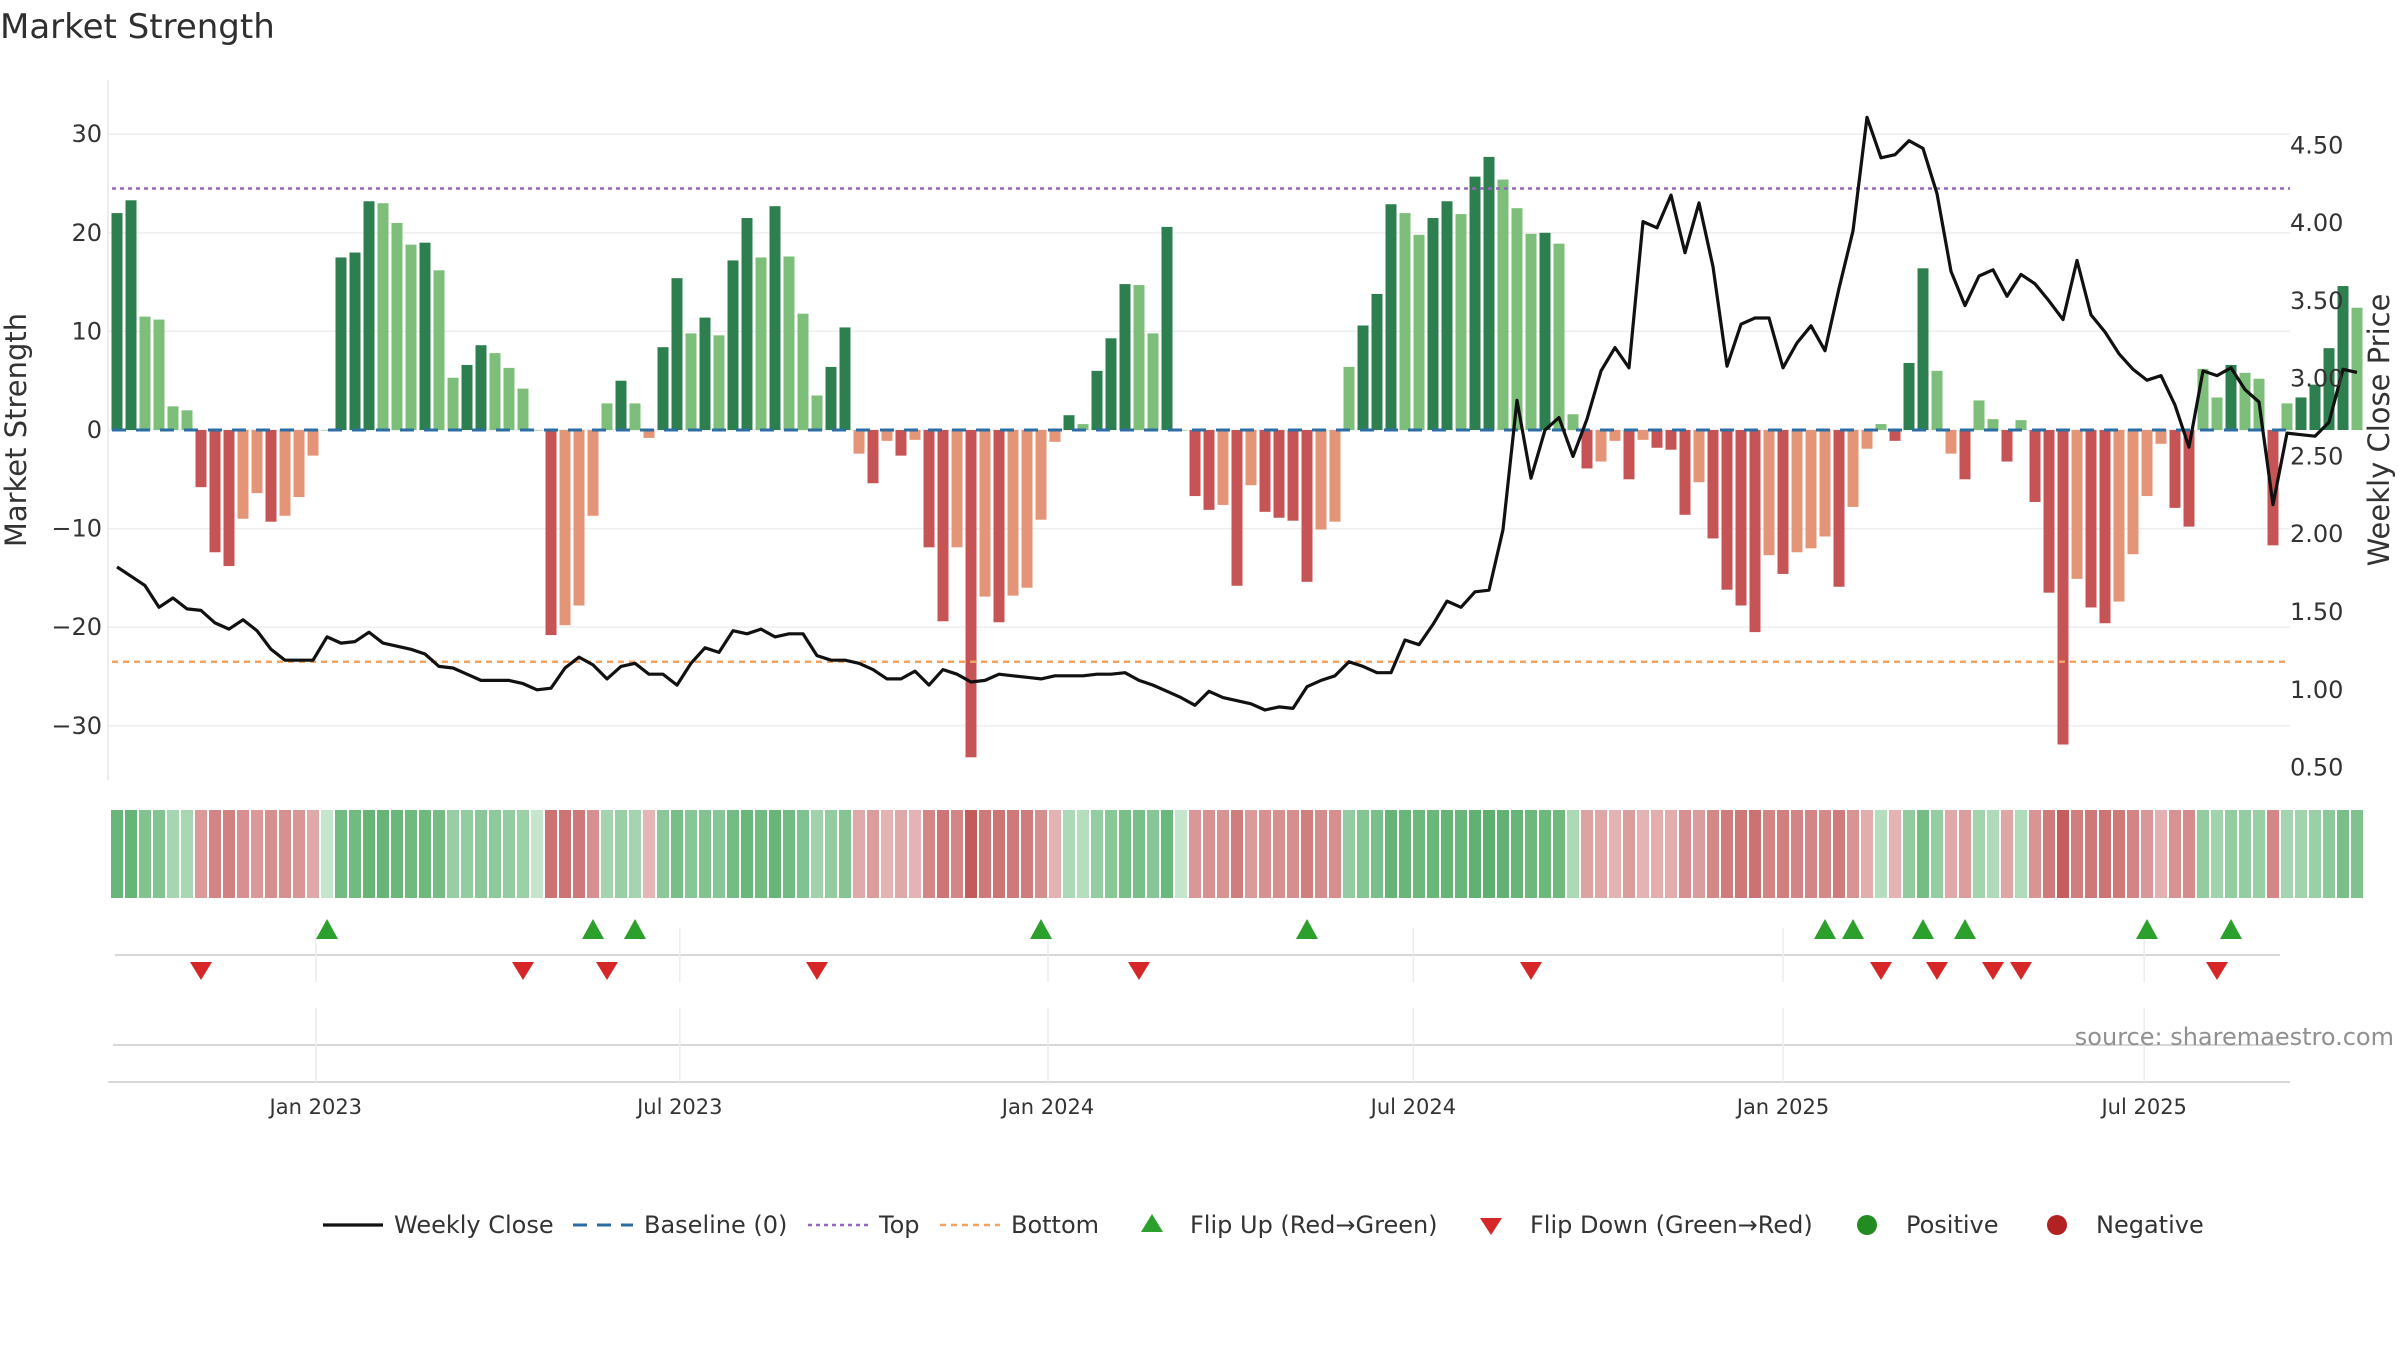 Image resolution: width=2400 pixels, height=1350 pixels. I want to click on y-tick-label: 20, so click(86, 233).